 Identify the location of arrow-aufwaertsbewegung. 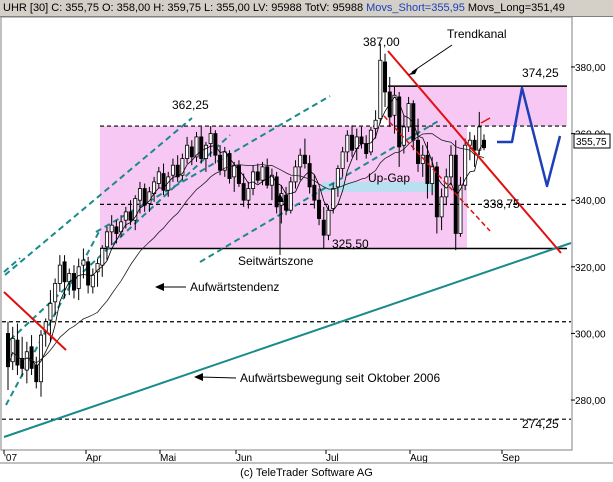
(218, 377).